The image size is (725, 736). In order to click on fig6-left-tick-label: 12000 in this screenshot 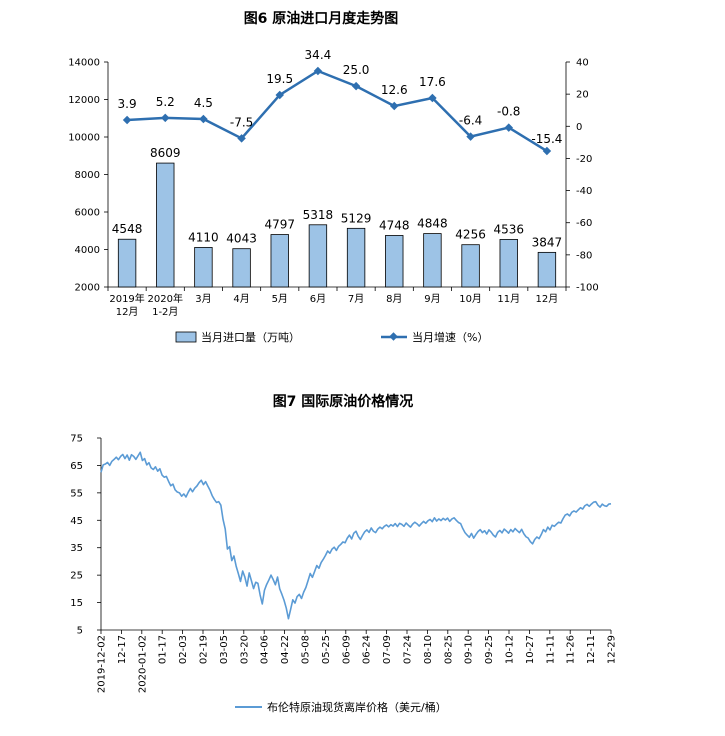, I will do `click(84, 100)`.